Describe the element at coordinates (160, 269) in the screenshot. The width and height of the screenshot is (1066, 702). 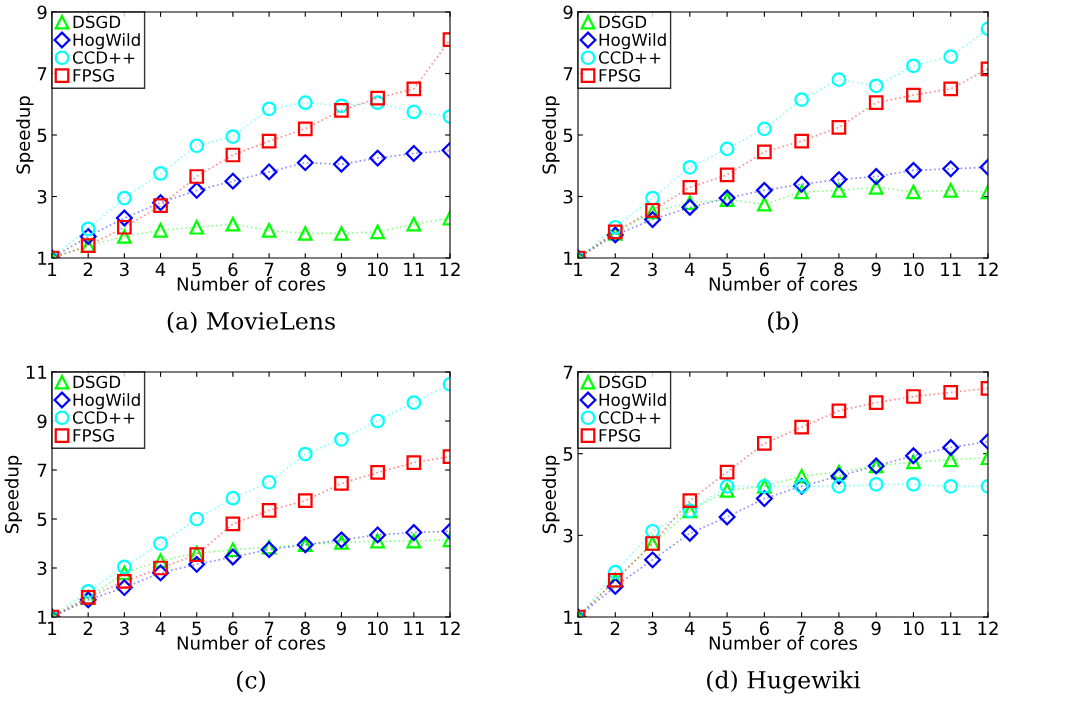
I see `x-tick-label: 4` at that location.